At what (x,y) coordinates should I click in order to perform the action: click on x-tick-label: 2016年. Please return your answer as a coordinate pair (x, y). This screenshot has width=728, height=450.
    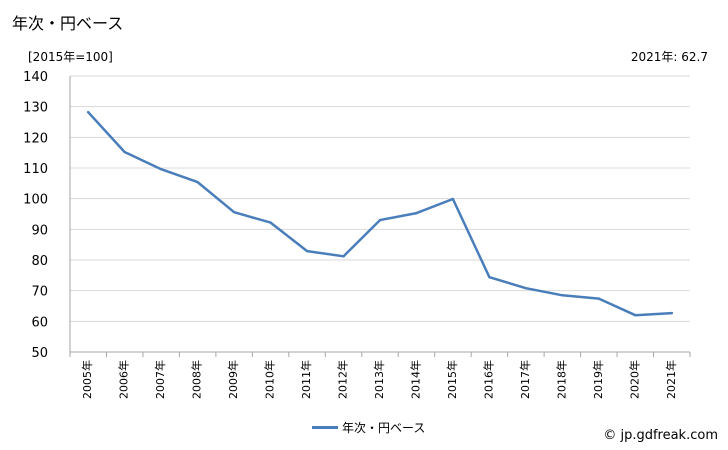
    Looking at the image, I should click on (488, 379).